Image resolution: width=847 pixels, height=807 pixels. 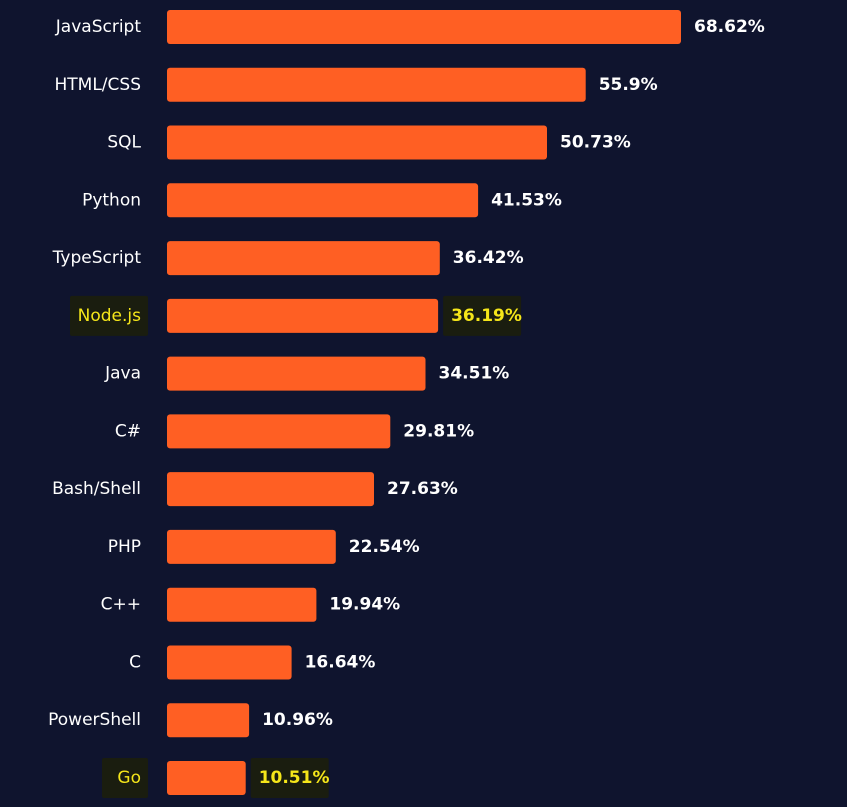 I want to click on bar-row-go: Go 10.51%, so click(x=216, y=778).